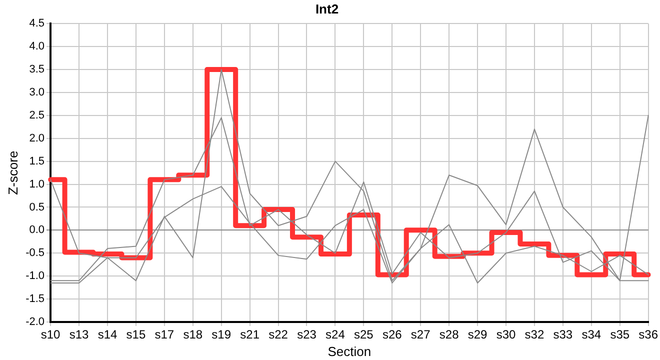 The height and width of the screenshot is (360, 660). I want to click on y-tick-label: -1.5, so click(35, 299).